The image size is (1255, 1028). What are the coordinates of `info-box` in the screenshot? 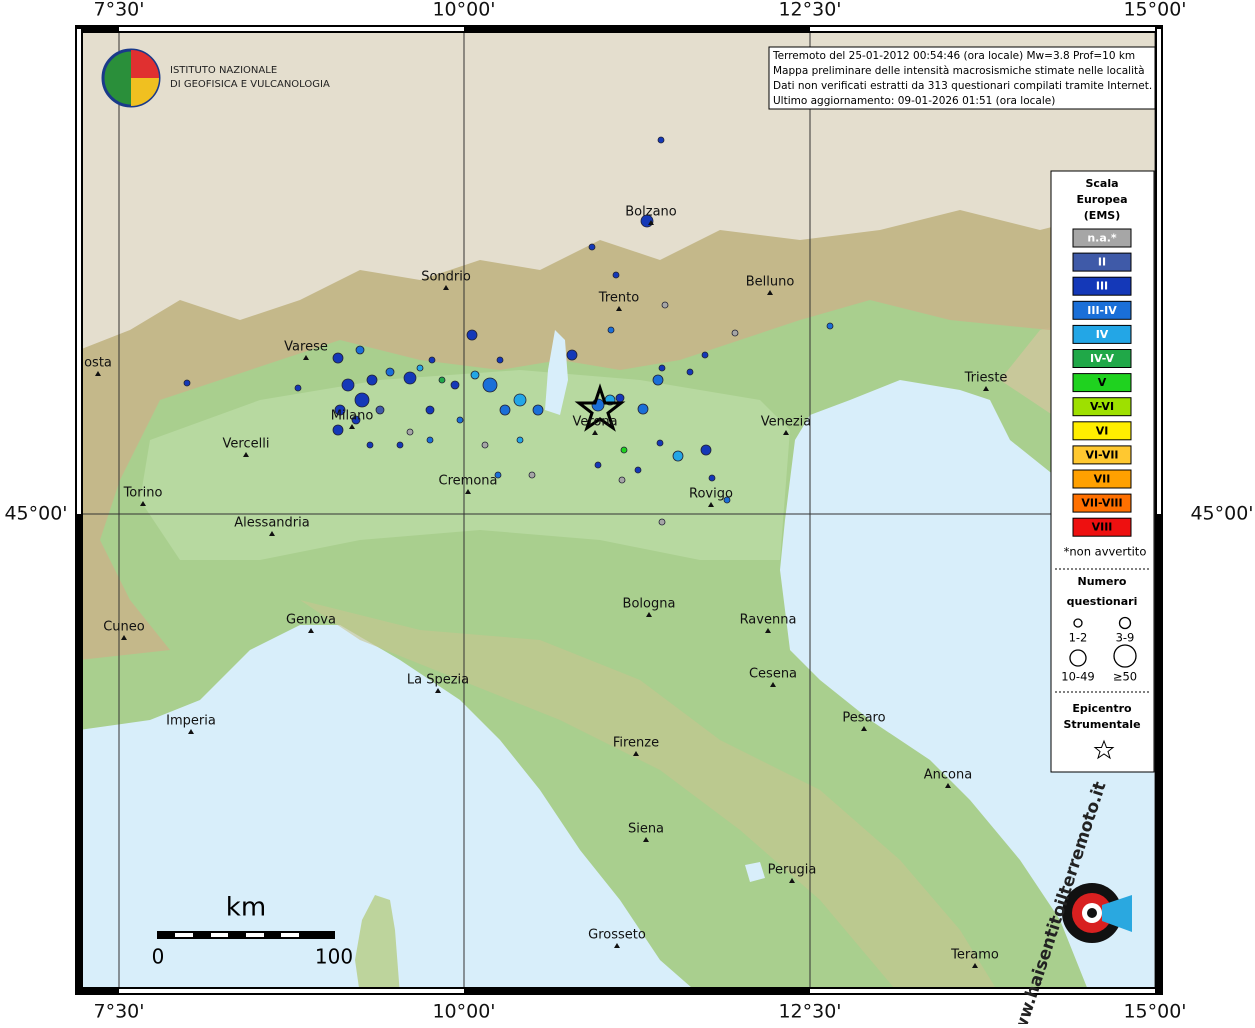 It's located at (962, 78).